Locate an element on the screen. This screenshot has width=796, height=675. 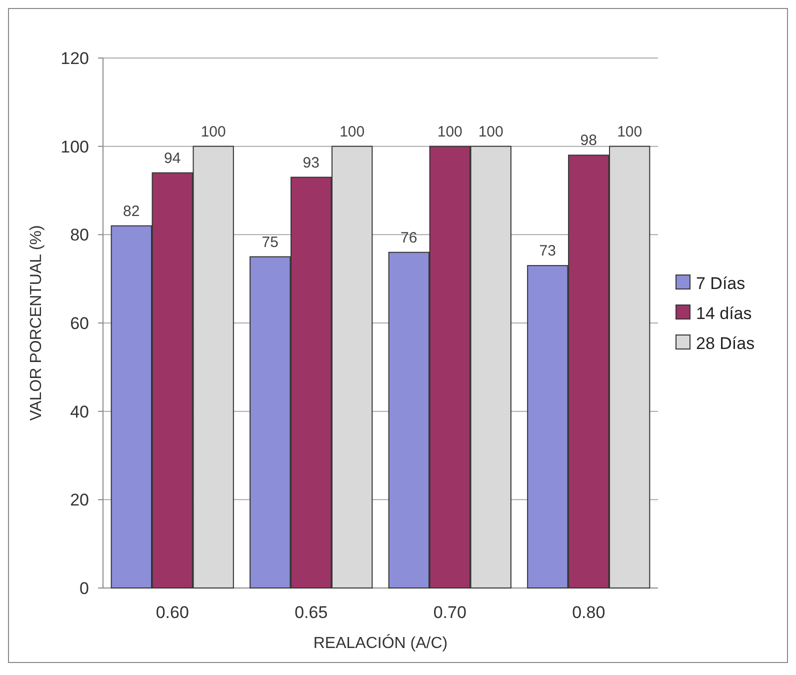
x-tick-label: 0.65 is located at coordinates (311, 612).